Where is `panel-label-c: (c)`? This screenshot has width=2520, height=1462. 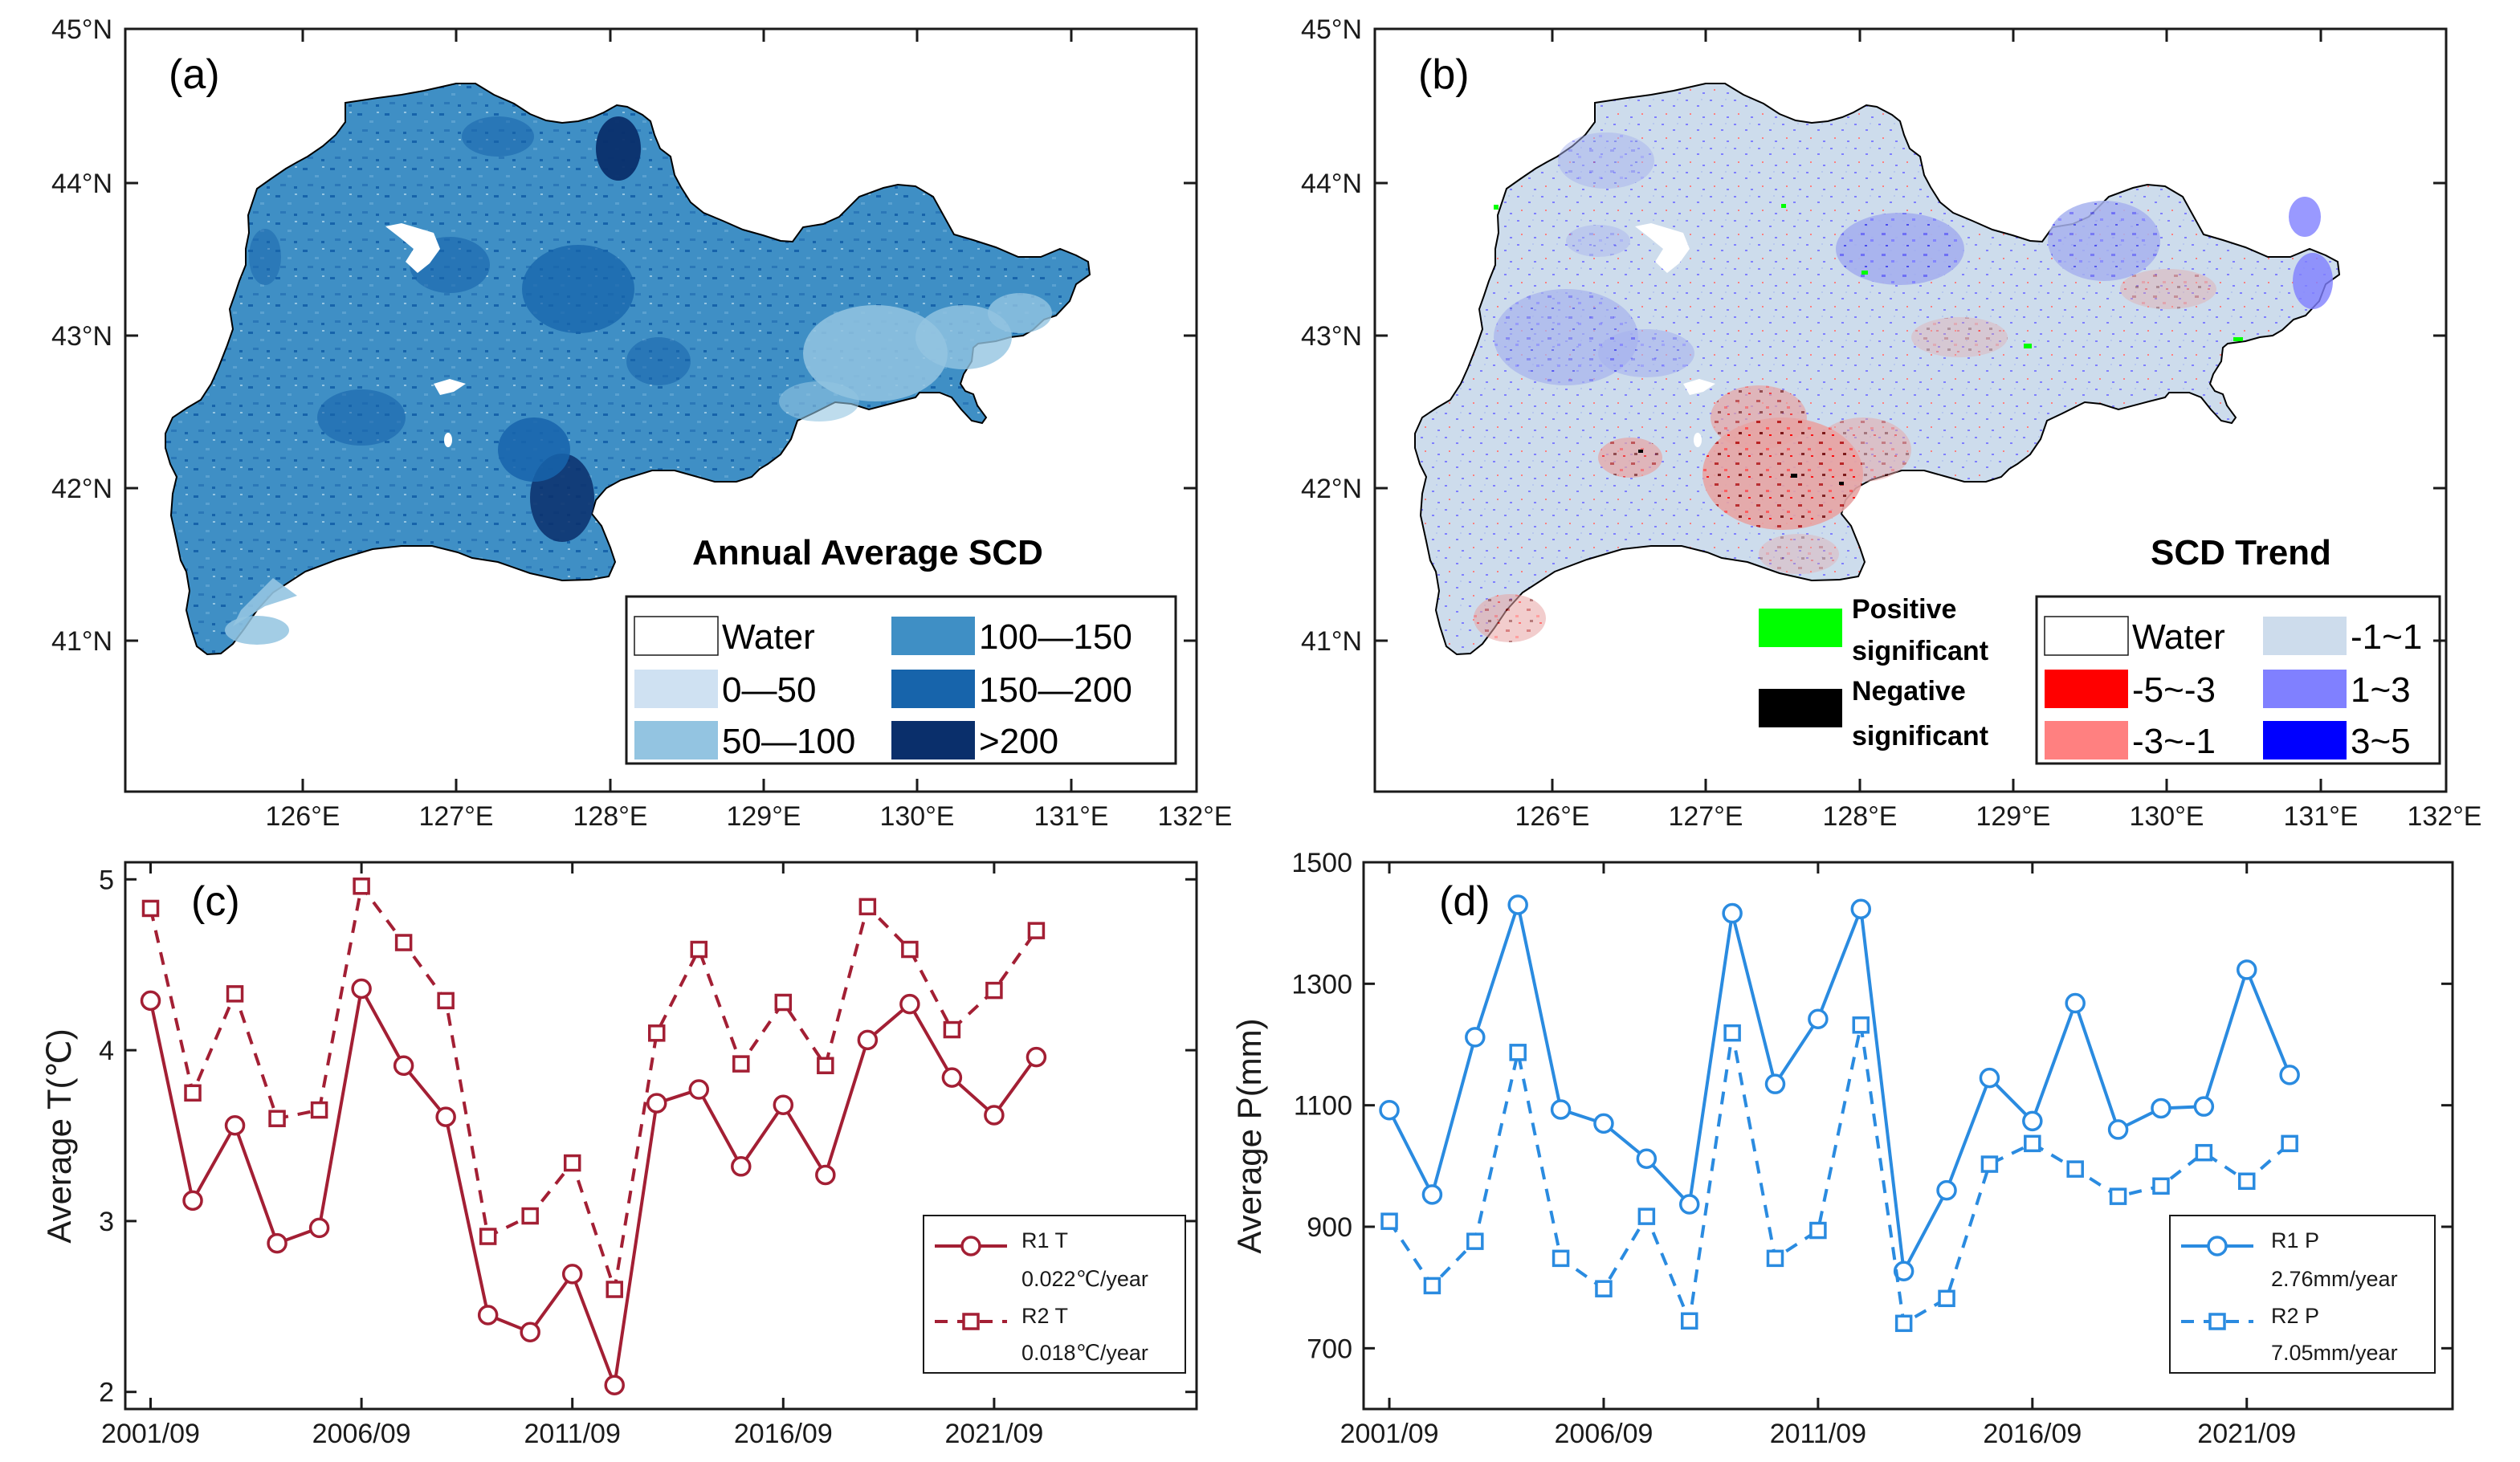 panel-label-c: (c) is located at coordinates (215, 901).